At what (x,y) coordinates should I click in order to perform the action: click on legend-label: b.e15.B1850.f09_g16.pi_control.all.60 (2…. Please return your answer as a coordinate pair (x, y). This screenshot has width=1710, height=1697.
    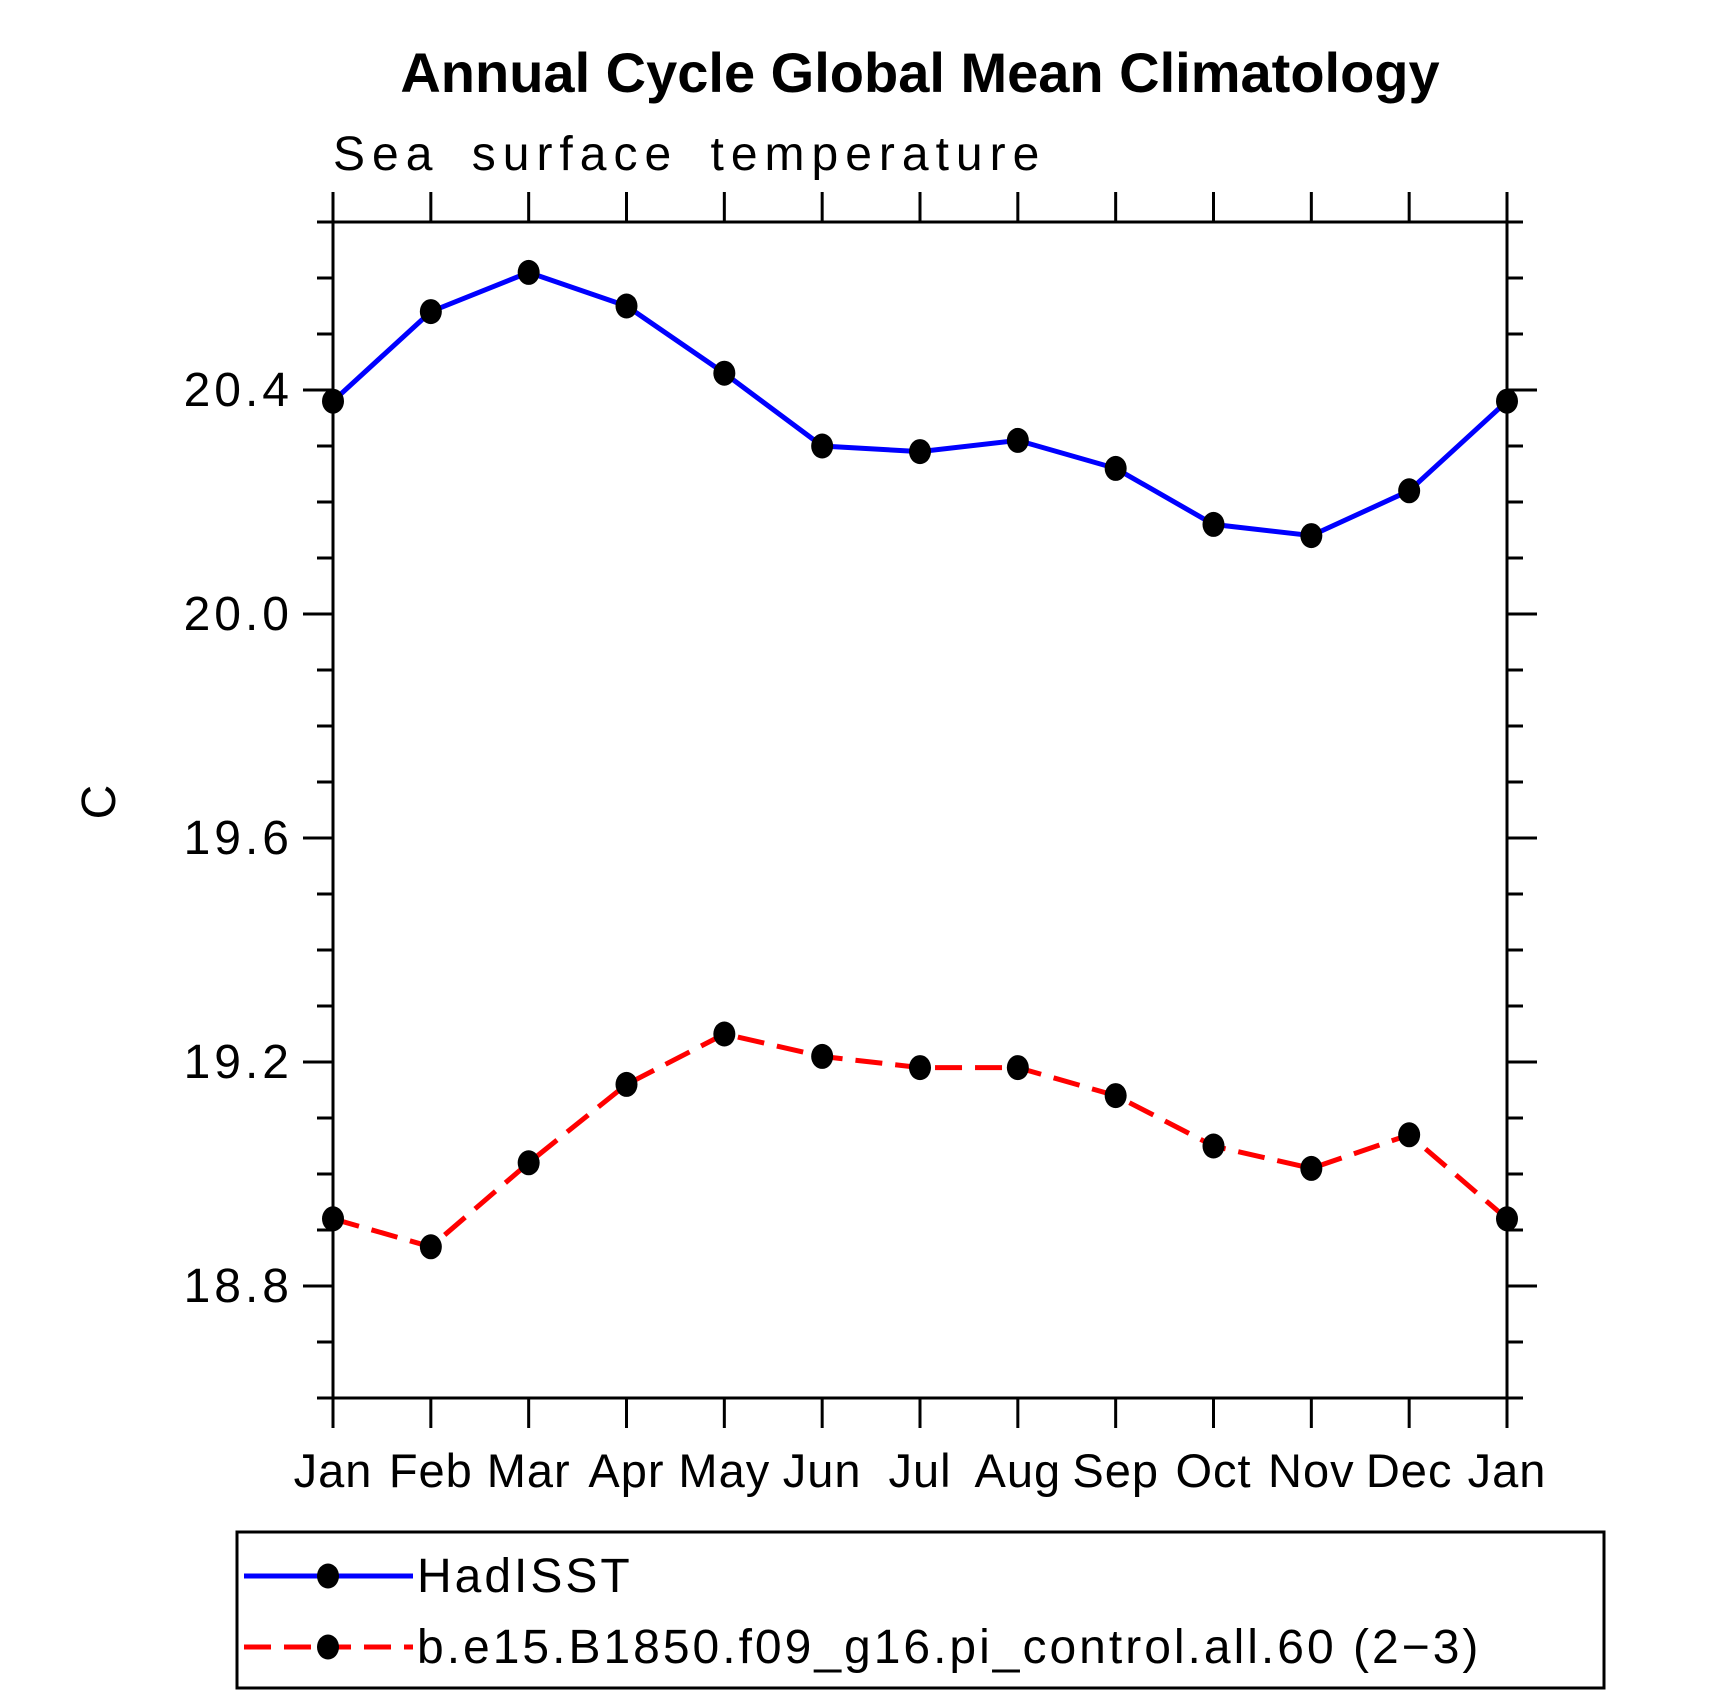
    Looking at the image, I should click on (949, 1647).